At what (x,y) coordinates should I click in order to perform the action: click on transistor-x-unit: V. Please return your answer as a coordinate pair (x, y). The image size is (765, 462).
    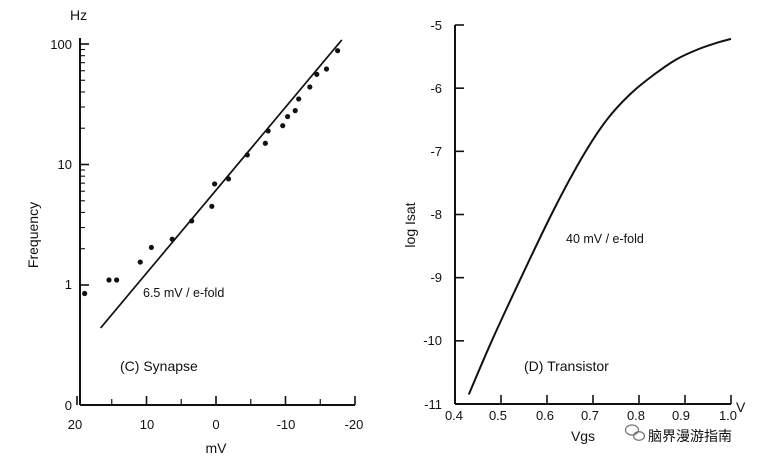
    Looking at the image, I should click on (741, 407).